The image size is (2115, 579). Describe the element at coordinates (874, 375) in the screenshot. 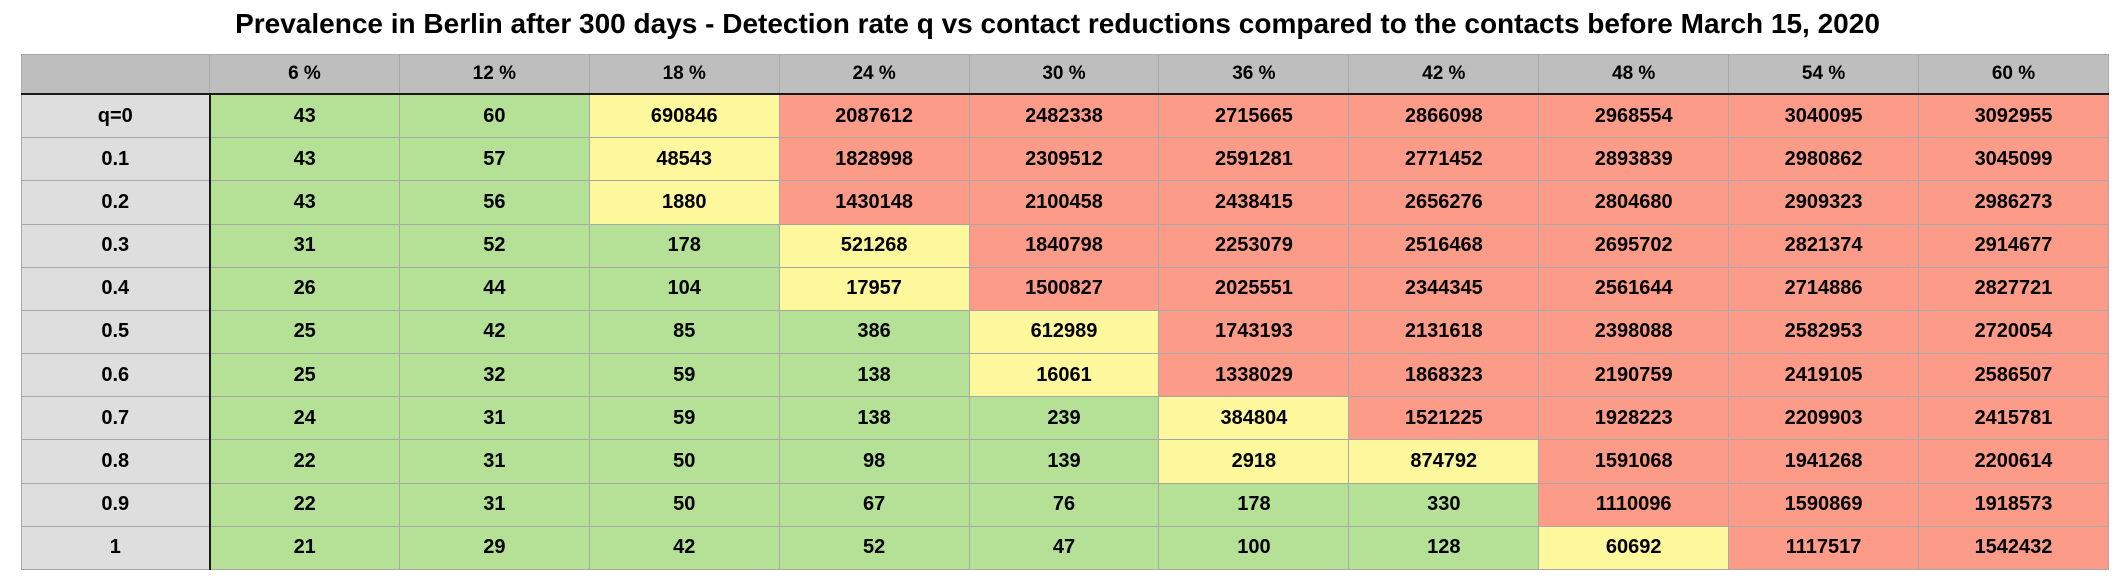

I see `data-cell: 138` at that location.